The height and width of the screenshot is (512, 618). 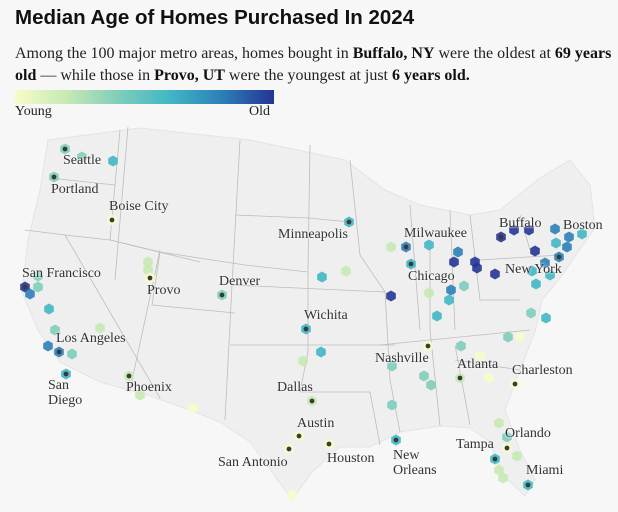 I want to click on legend-young-label: Young, so click(x=33, y=111).